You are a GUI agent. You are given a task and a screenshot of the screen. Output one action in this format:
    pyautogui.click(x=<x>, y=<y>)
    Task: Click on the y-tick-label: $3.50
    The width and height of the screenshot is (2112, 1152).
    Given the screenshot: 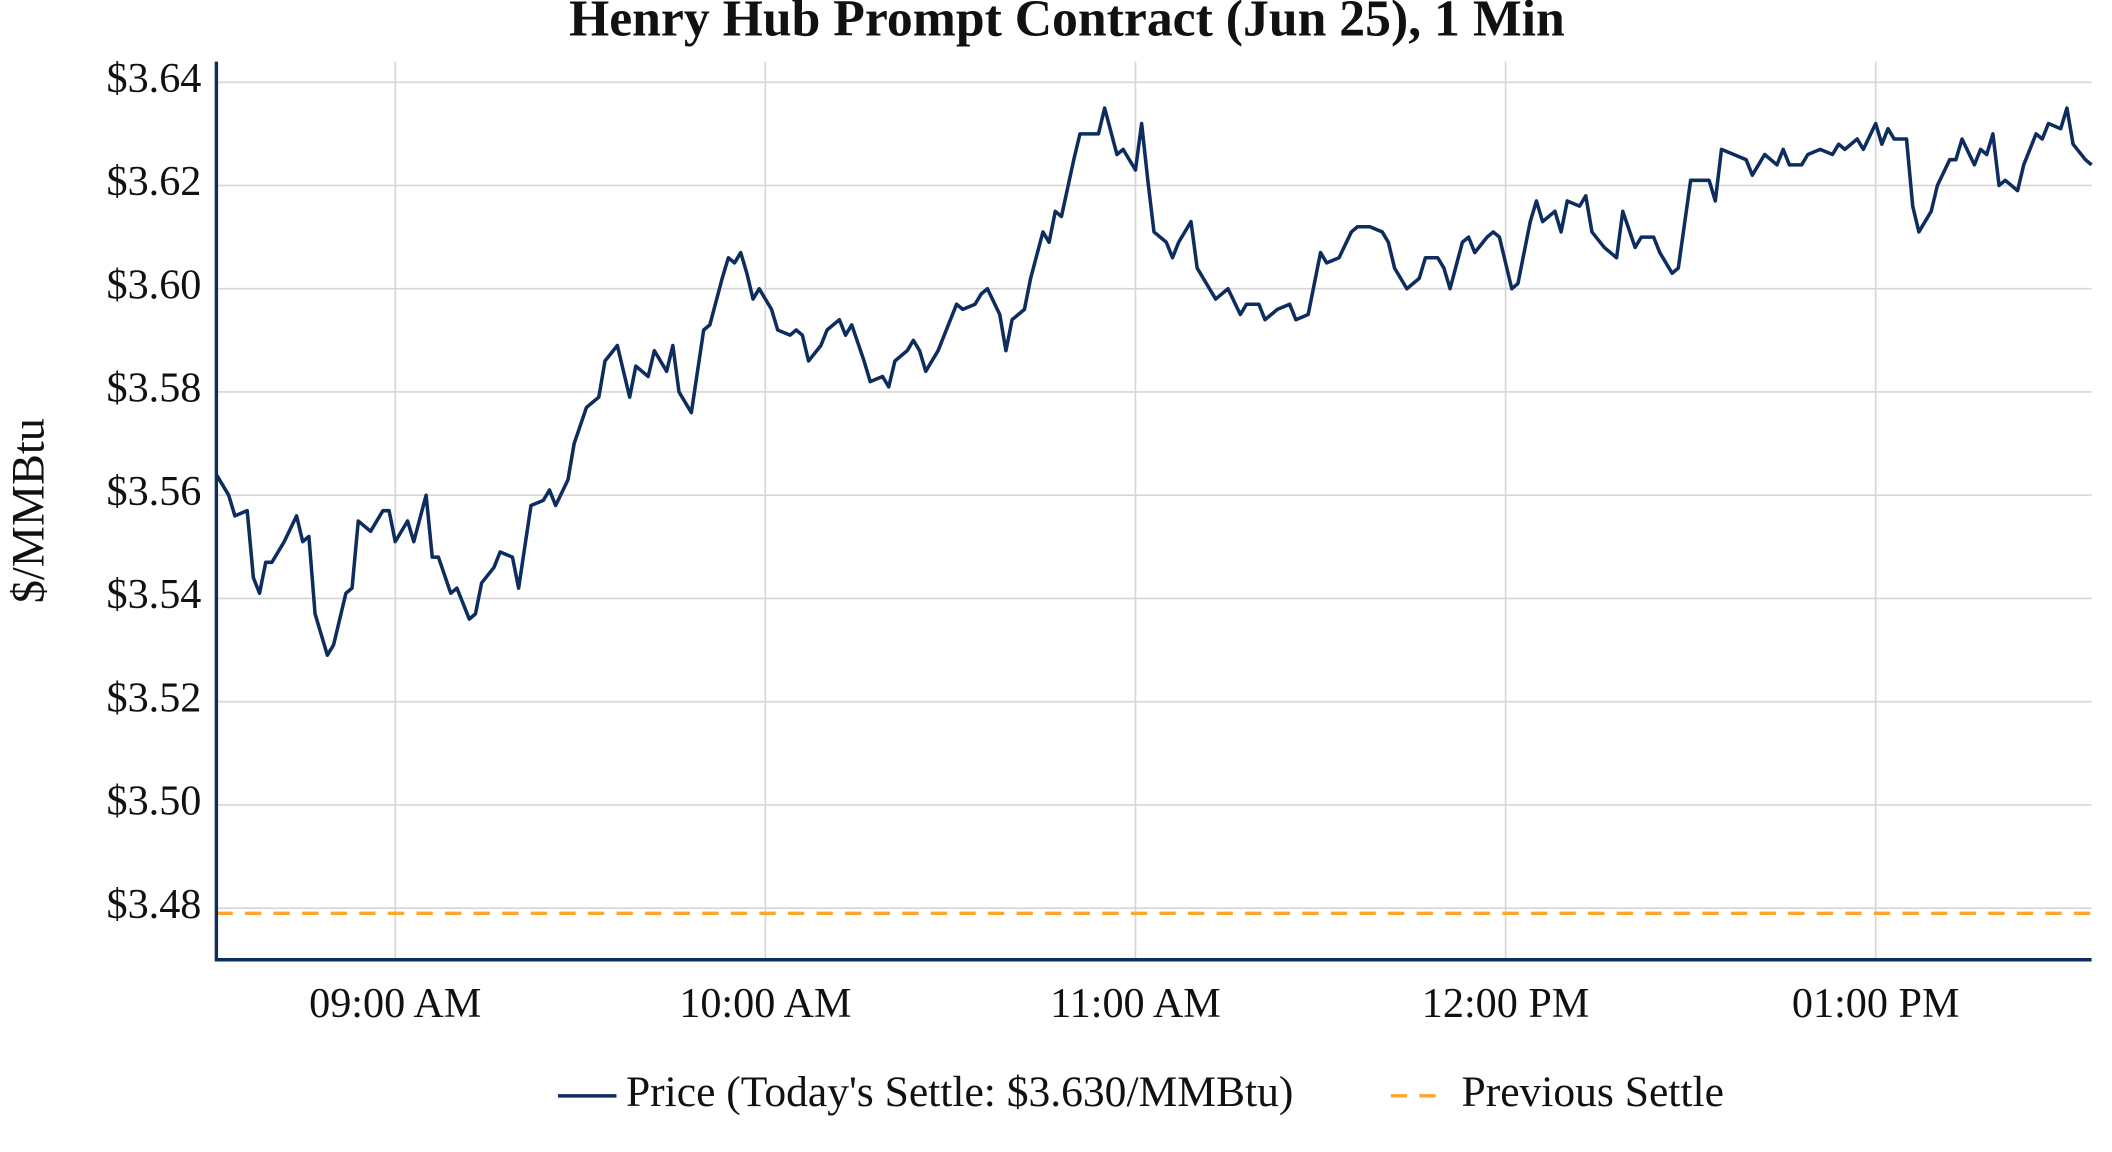 What is the action you would take?
    pyautogui.click(x=154, y=801)
    